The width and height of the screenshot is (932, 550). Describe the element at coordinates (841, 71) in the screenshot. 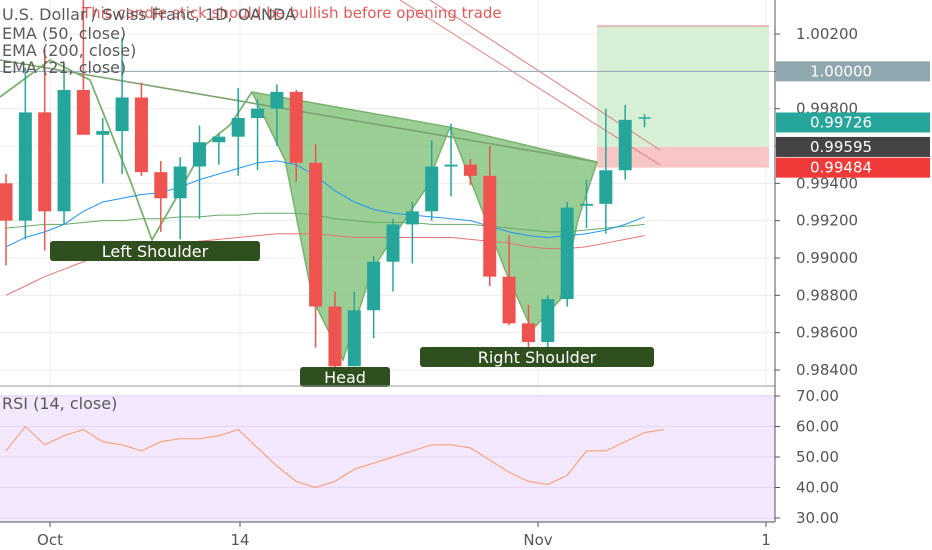

I see `level-tag-label: 1.00000` at that location.